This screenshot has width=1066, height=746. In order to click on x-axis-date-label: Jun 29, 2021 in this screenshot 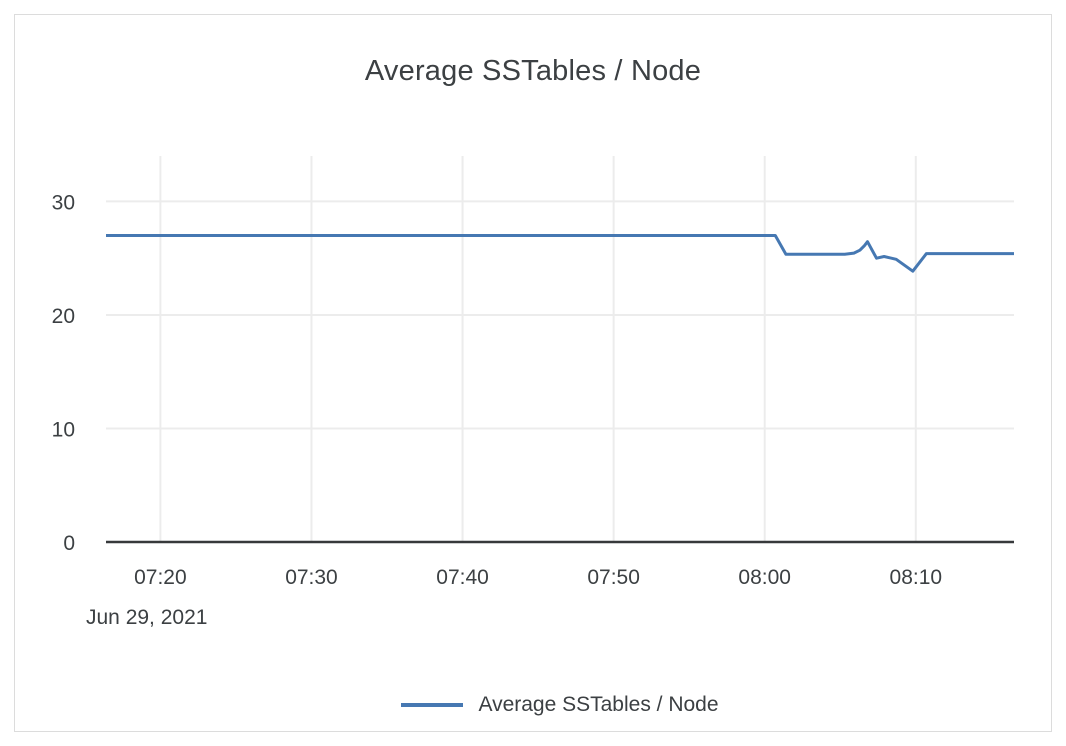, I will do `click(147, 617)`.